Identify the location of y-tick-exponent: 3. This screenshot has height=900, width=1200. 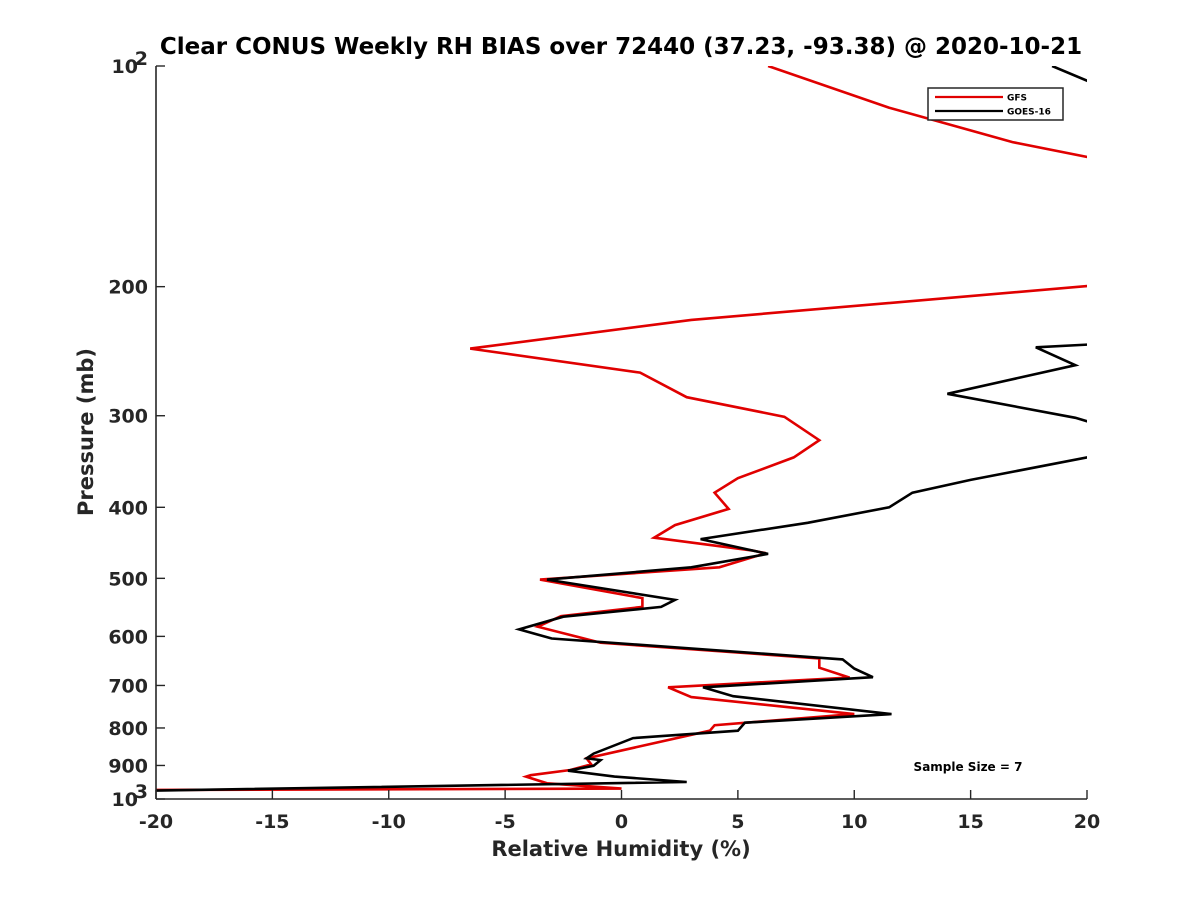
(141, 792).